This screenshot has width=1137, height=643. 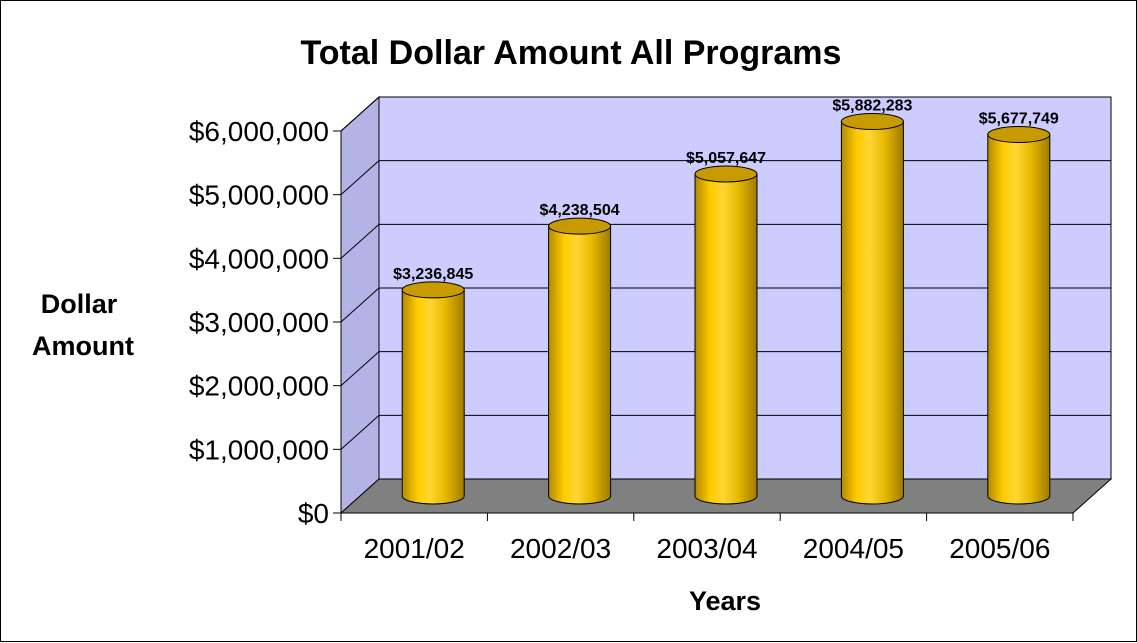 What do you see at coordinates (259, 322) in the screenshot?
I see `y-tick-label: $3,000,000` at bounding box center [259, 322].